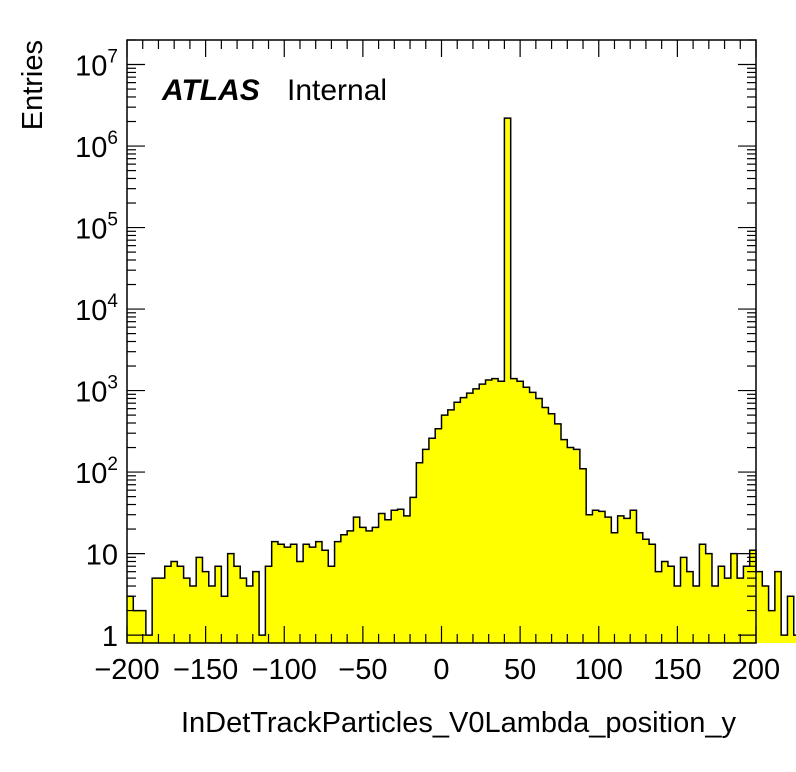 This screenshot has width=796, height=772. I want to click on y-tick-label: 1, so click(110, 637).